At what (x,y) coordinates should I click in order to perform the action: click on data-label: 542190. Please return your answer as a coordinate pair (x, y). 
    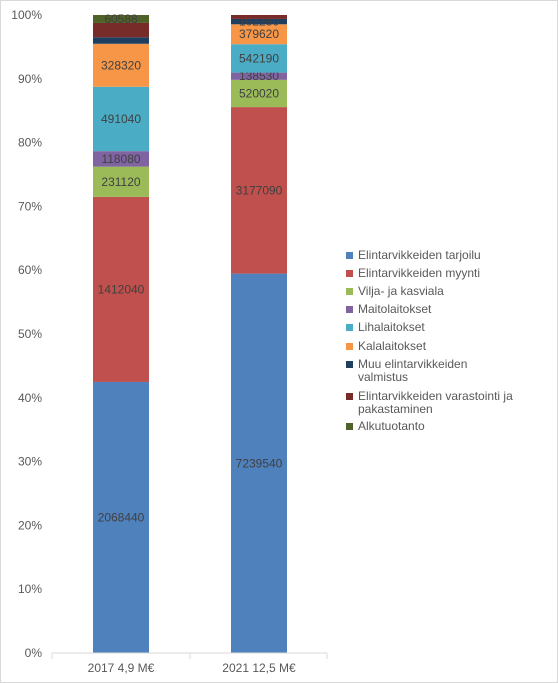
    Looking at the image, I should click on (259, 58).